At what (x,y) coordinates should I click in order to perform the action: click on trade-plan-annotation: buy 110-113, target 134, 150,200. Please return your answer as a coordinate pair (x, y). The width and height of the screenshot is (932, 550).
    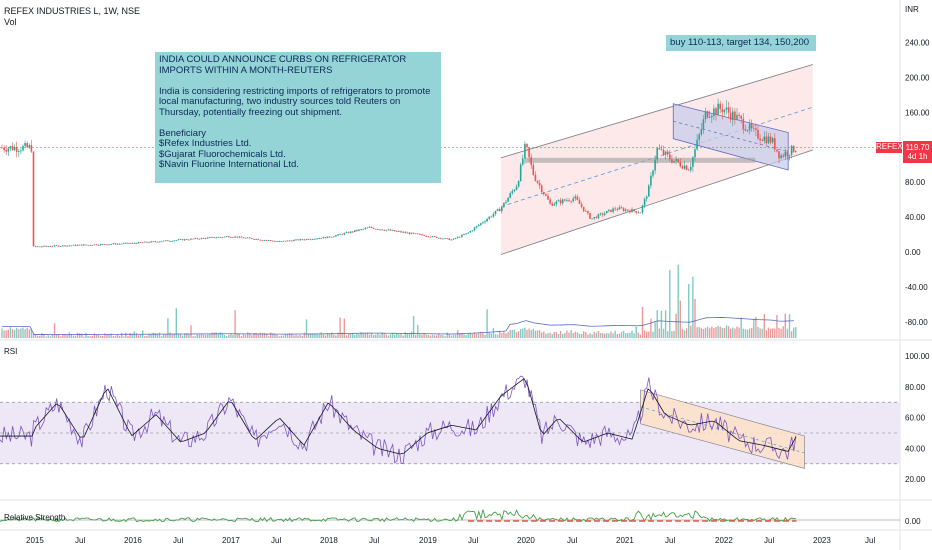
    Looking at the image, I should click on (741, 43).